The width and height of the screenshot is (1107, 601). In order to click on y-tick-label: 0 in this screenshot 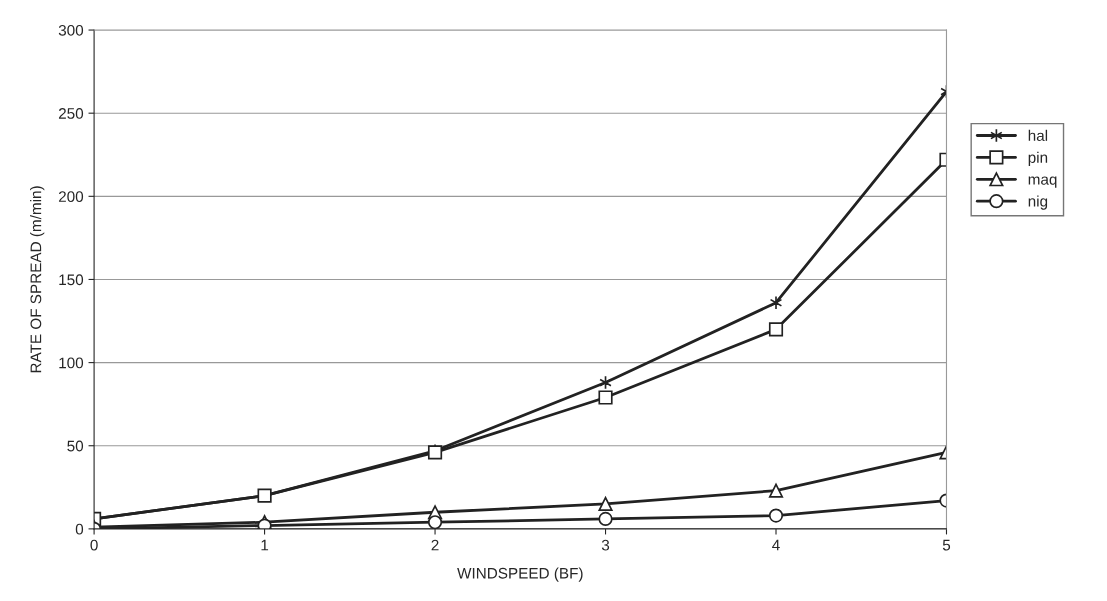, I will do `click(79, 529)`.